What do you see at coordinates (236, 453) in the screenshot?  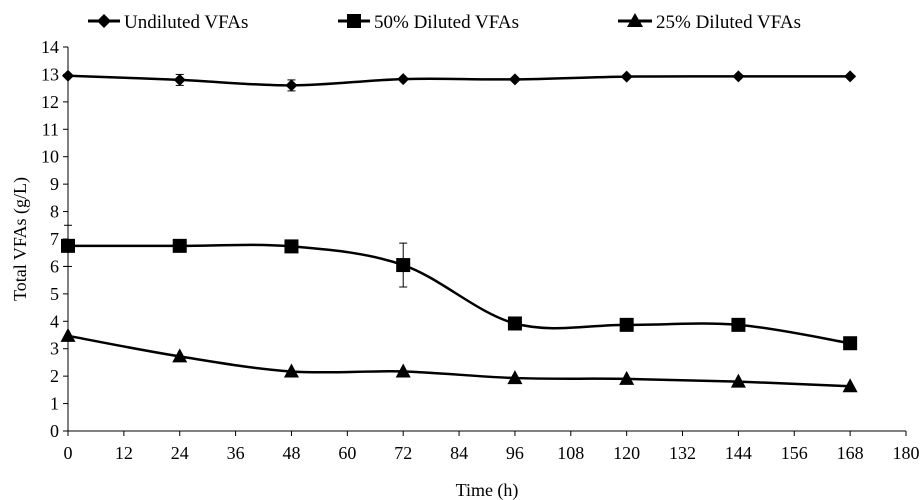 I see `x-tick-label: 36` at bounding box center [236, 453].